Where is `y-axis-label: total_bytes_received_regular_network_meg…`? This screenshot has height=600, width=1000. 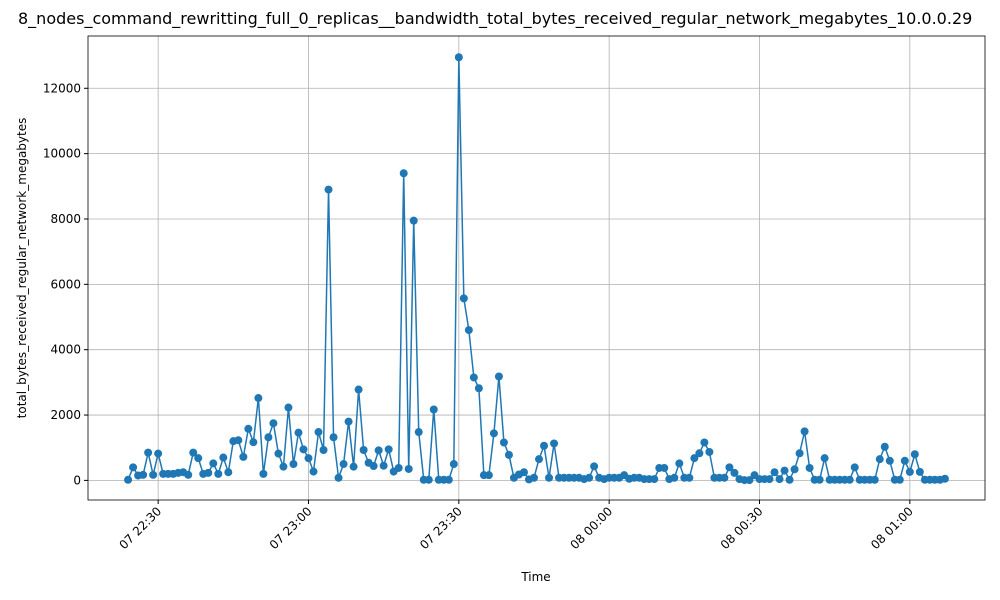
y-axis-label: total_bytes_received_regular_network_meg… is located at coordinates (22, 268).